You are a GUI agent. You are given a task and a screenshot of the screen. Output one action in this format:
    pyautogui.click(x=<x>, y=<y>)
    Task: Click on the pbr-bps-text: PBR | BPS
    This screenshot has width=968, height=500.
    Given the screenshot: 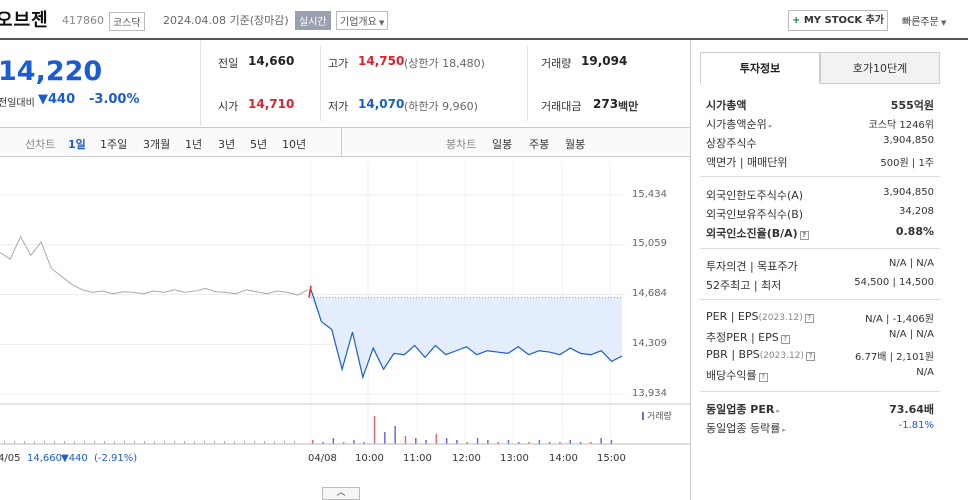 What is the action you would take?
    pyautogui.click(x=733, y=354)
    